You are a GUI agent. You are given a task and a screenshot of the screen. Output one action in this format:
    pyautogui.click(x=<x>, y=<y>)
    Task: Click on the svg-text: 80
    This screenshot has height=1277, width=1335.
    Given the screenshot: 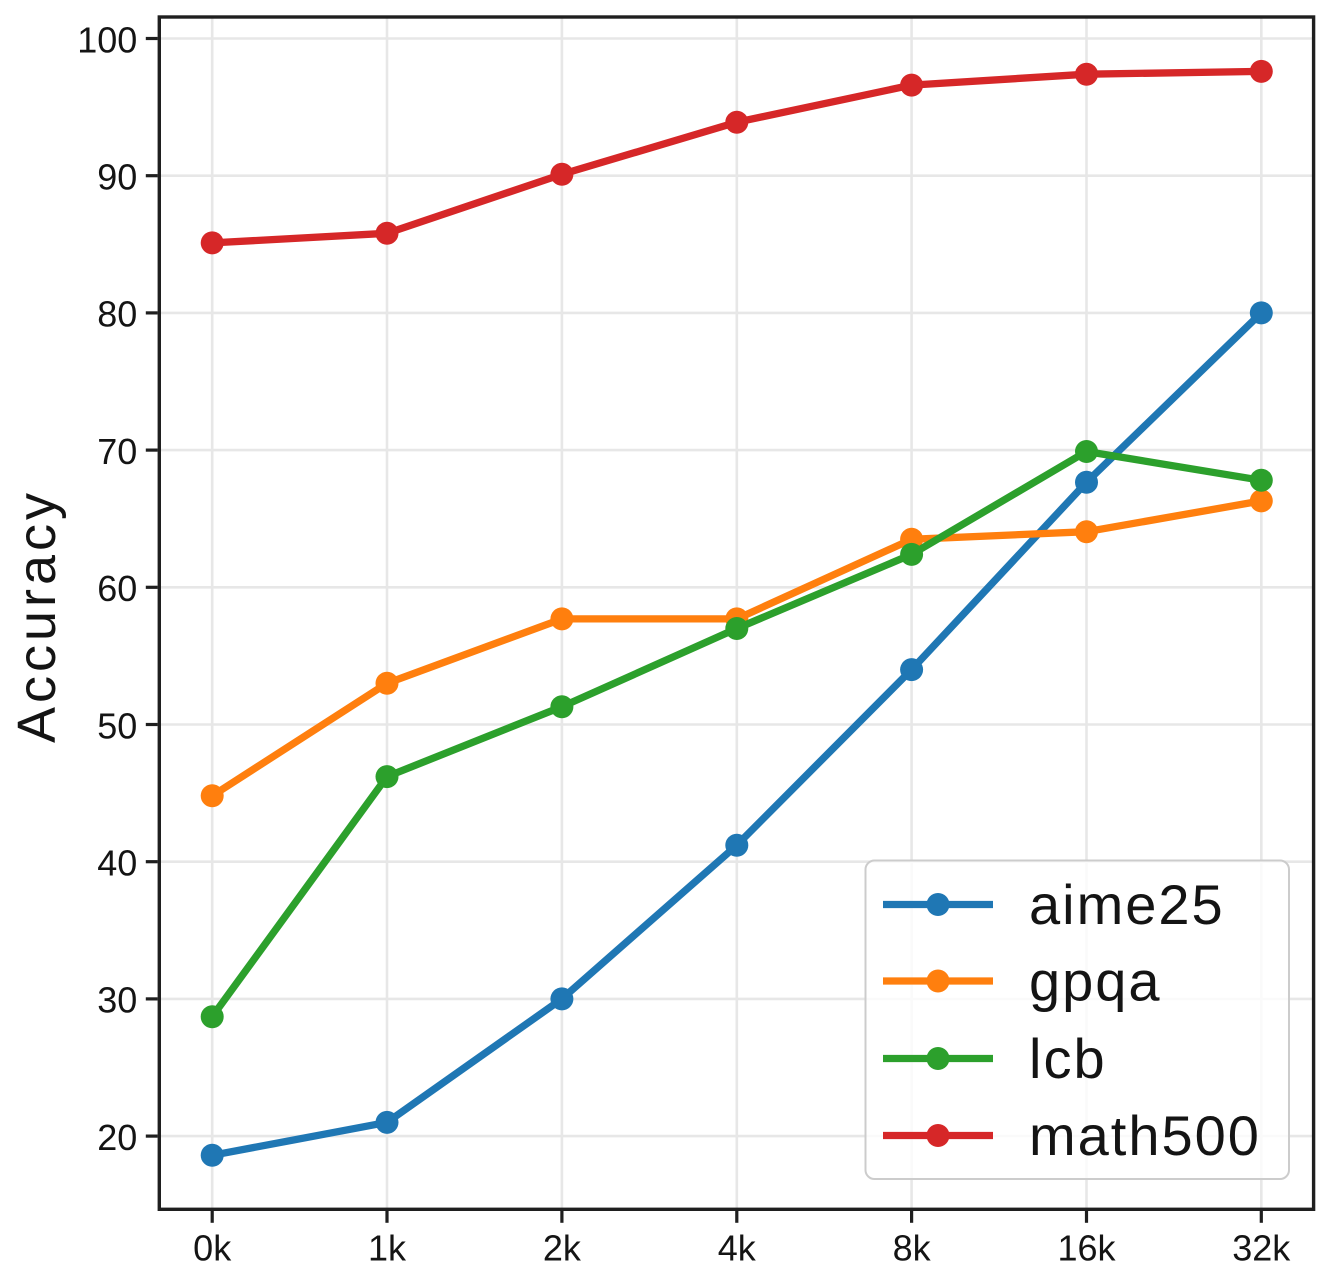 What is the action you would take?
    pyautogui.click(x=117, y=314)
    